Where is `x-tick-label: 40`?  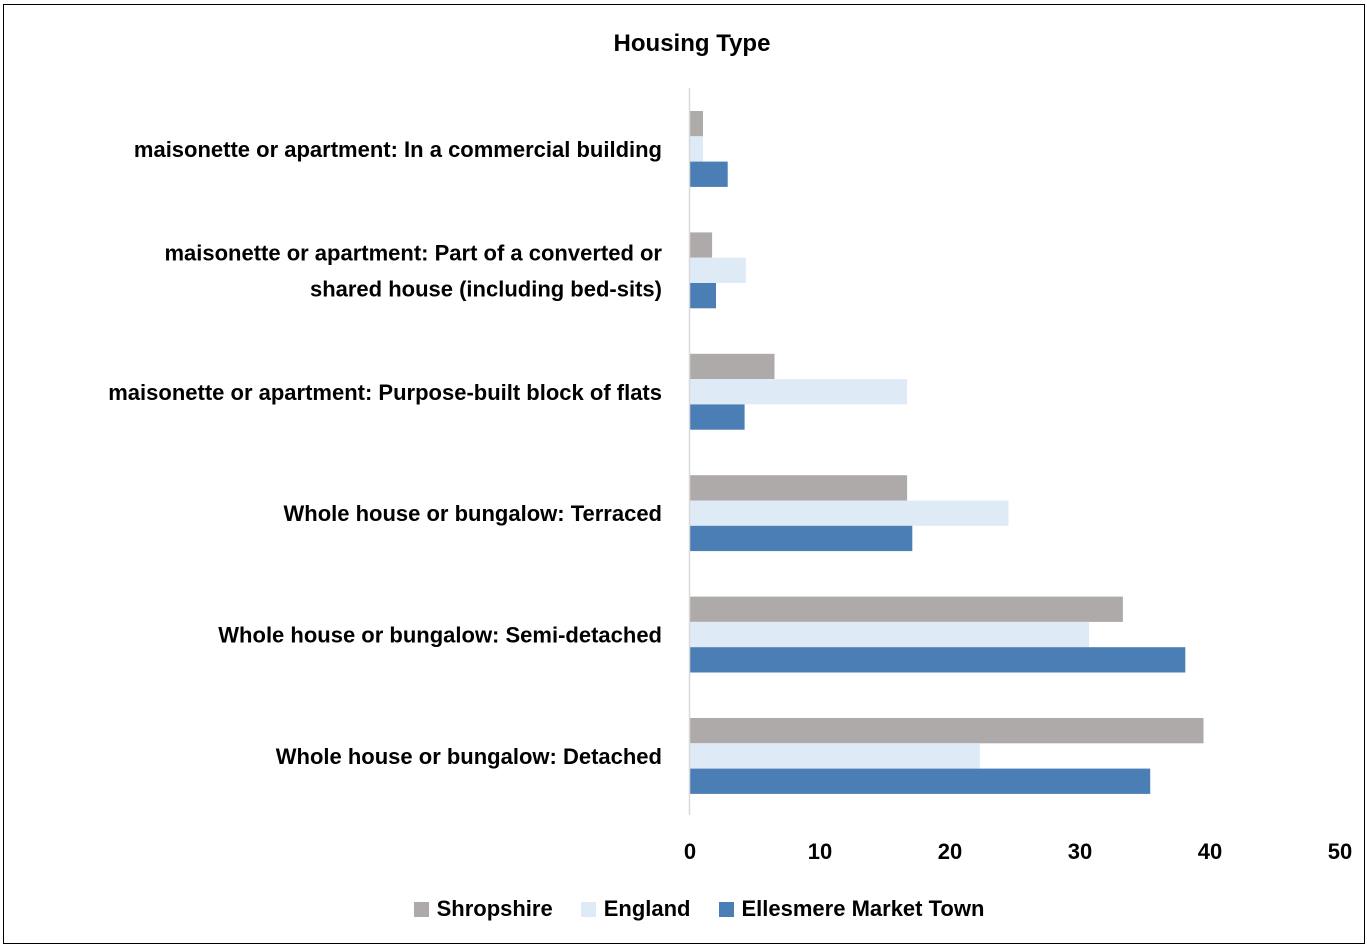 x-tick-label: 40 is located at coordinates (1210, 851).